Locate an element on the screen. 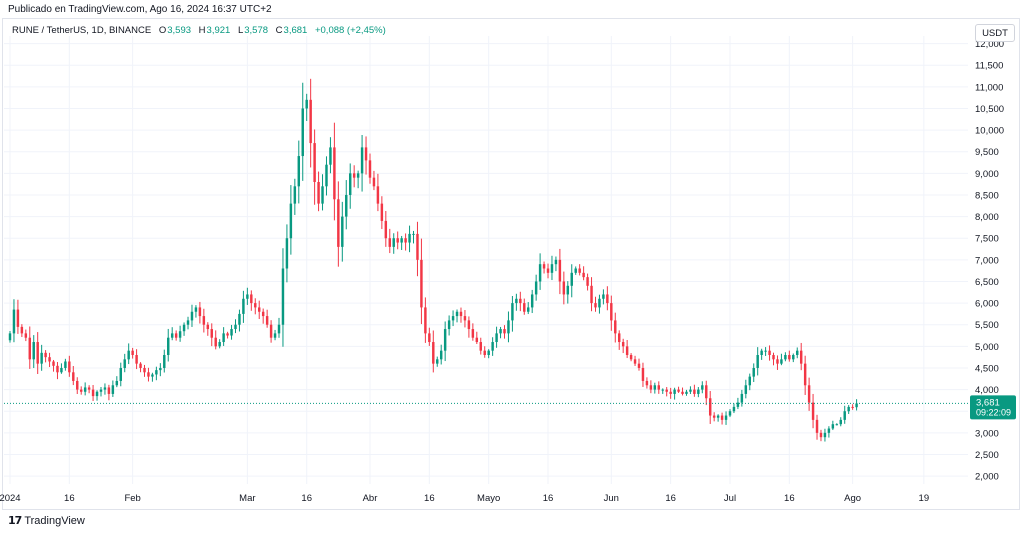 This screenshot has width=1024, height=533. currency-button: USDT is located at coordinates (995, 33).